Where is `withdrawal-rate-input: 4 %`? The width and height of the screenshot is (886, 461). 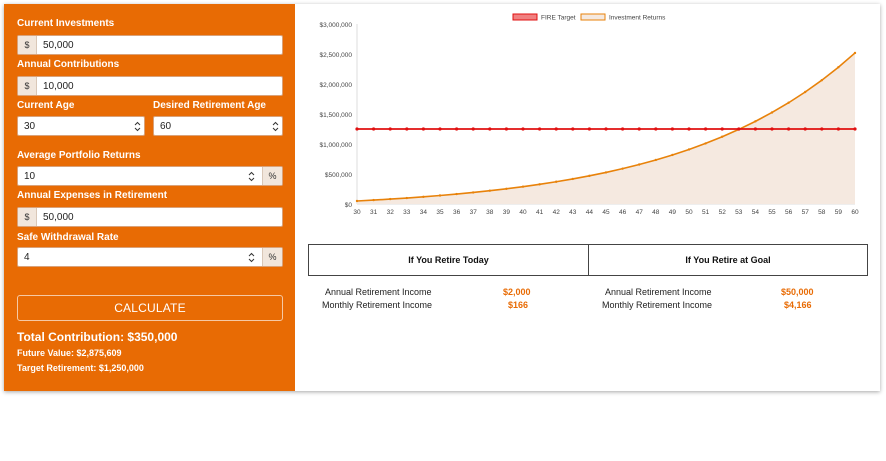
withdrawal-rate-input: 4 % is located at coordinates (150, 257).